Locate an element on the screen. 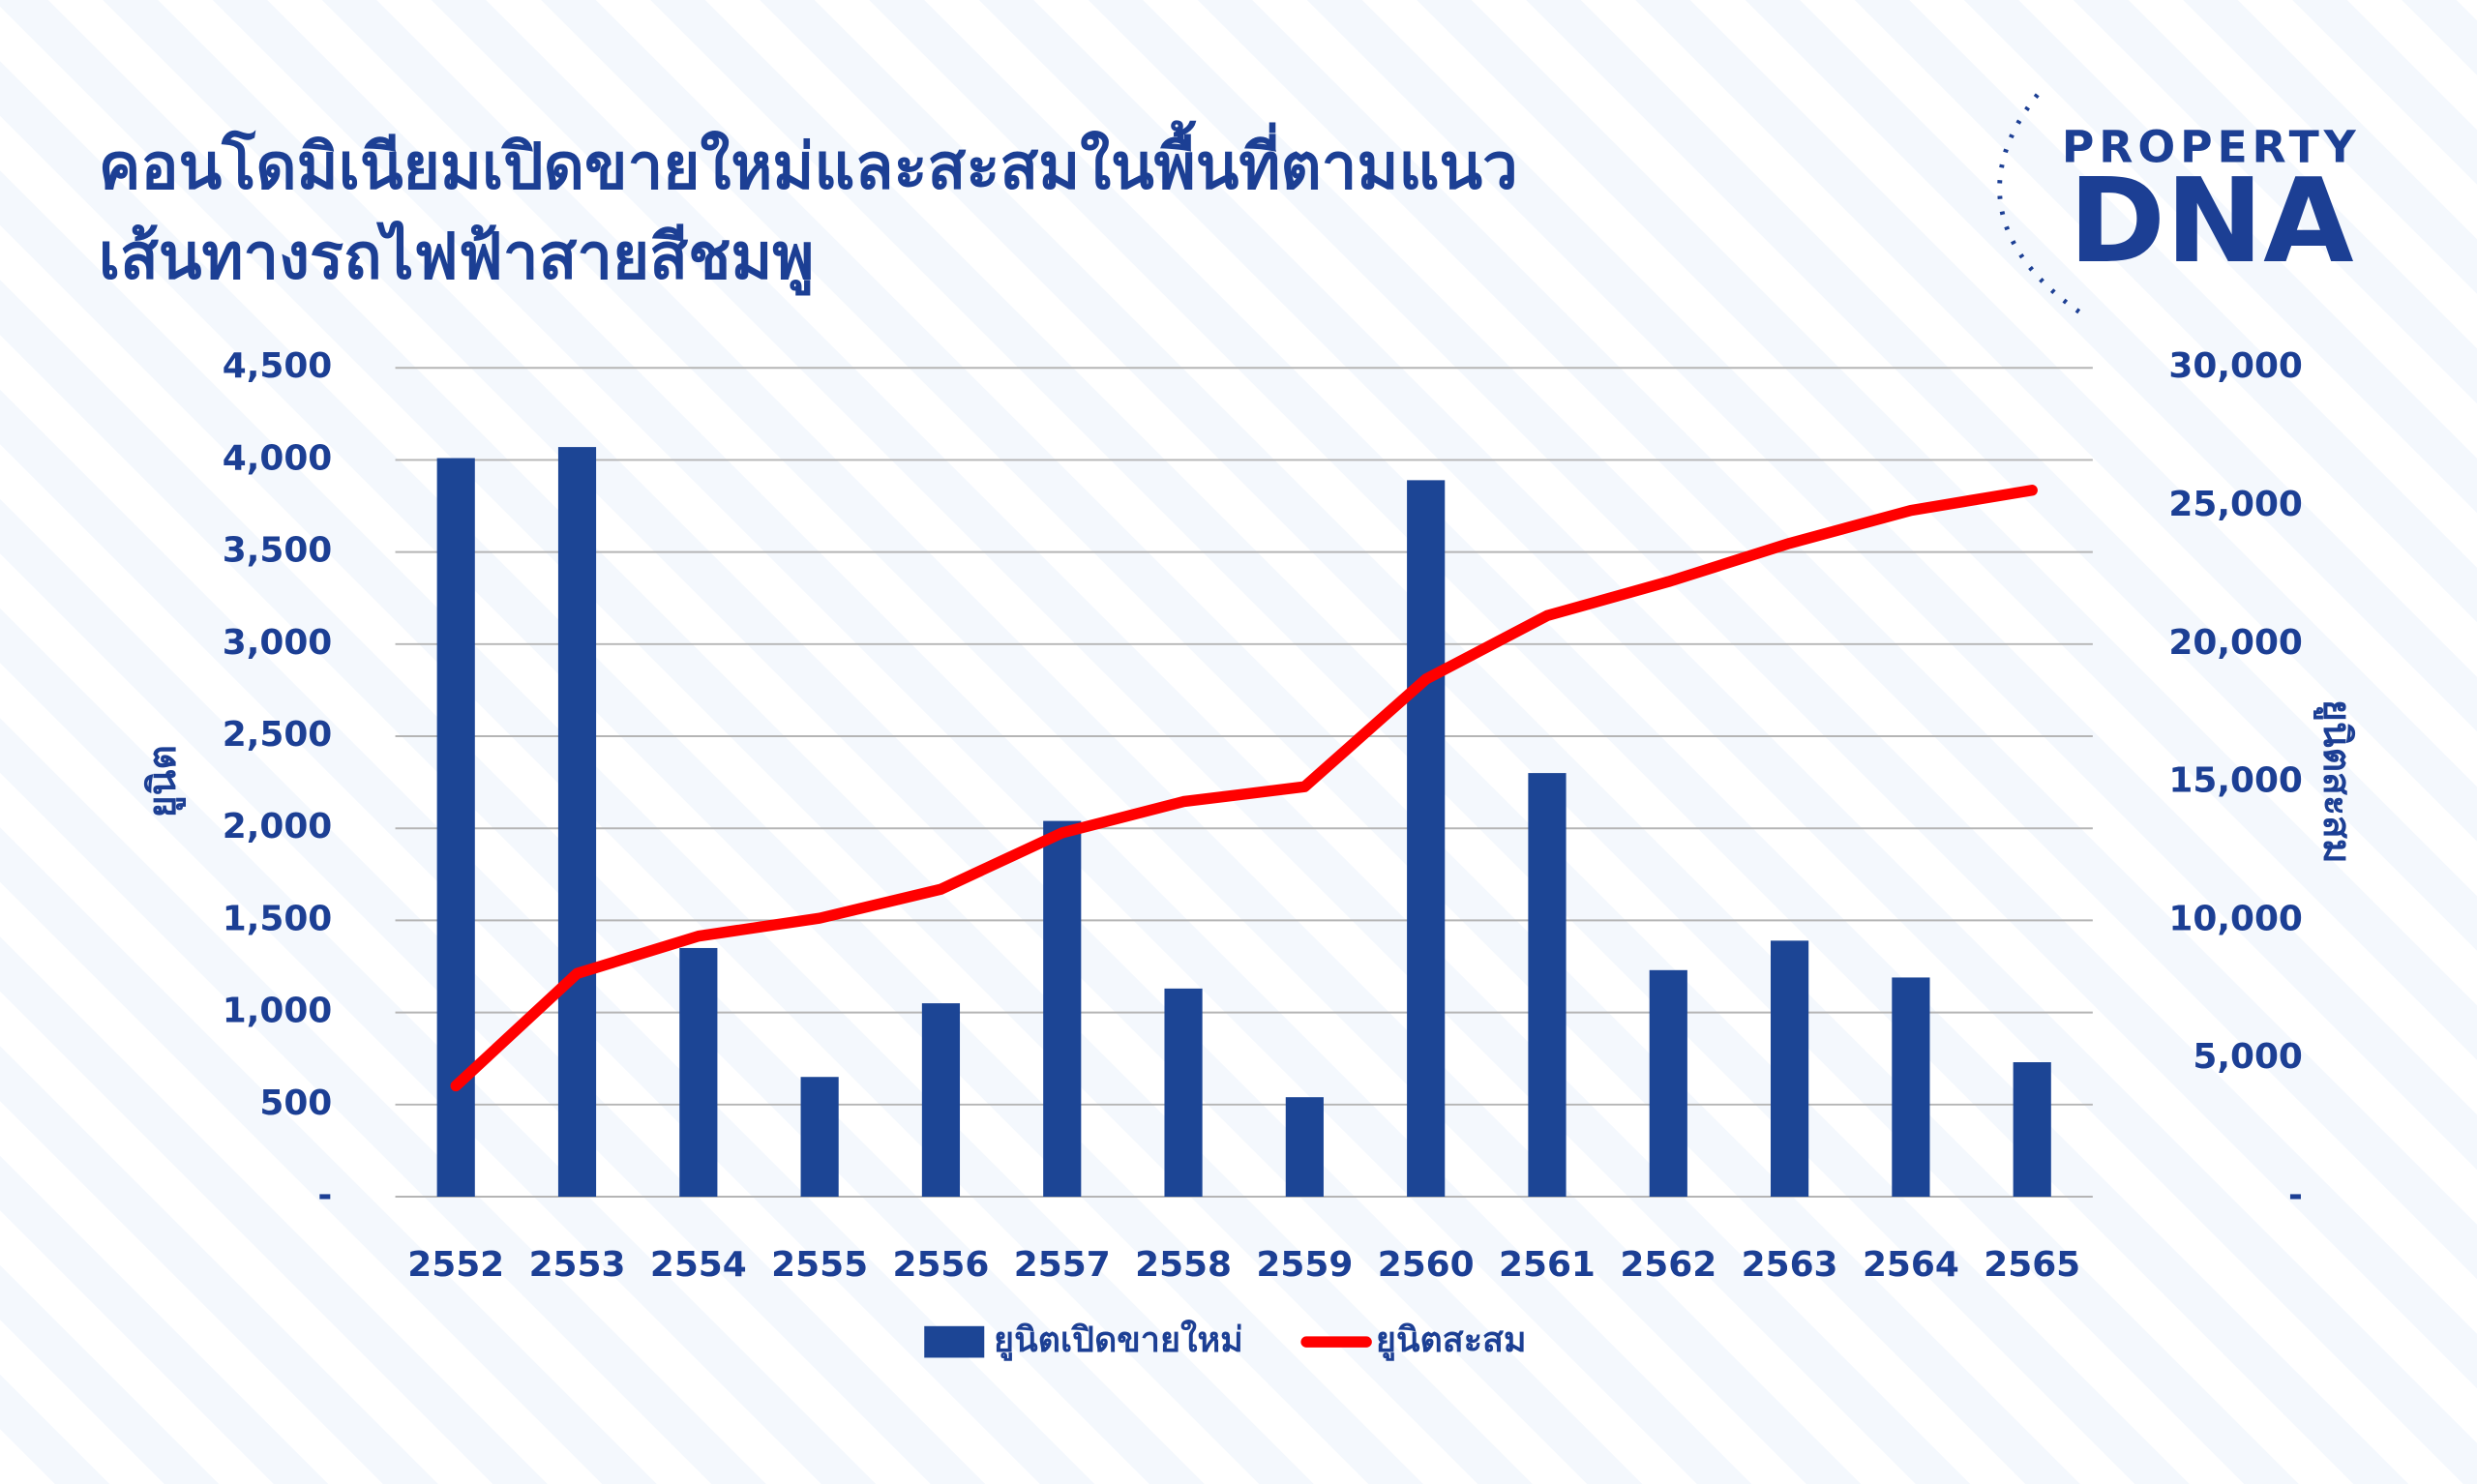  x-tick-label: 2554 is located at coordinates (698, 1265).